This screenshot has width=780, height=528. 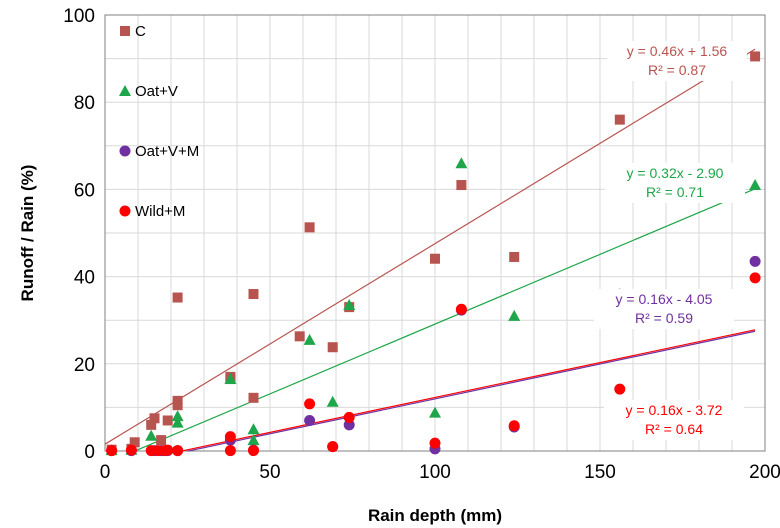 I want to click on trendline-r2: R² = 0.87, so click(x=677, y=70).